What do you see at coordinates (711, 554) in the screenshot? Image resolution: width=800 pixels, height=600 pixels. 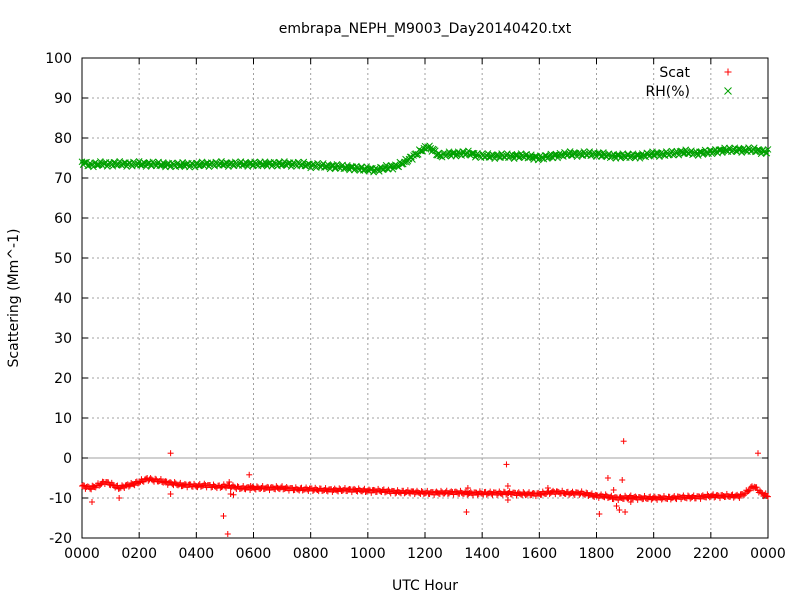 I see `x-tick-label: 2200` at bounding box center [711, 554].